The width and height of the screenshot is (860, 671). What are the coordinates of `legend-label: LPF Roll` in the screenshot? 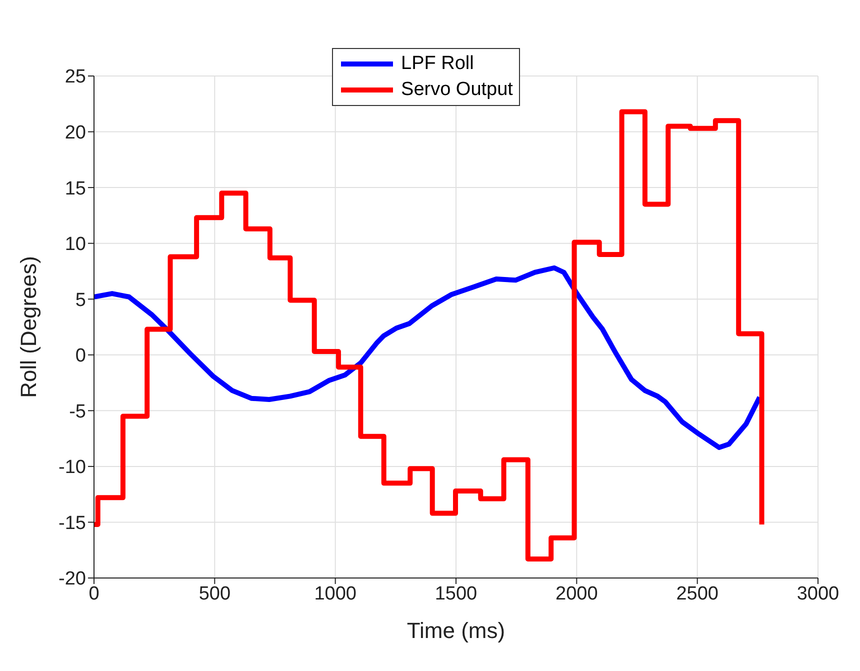 It's located at (437, 64).